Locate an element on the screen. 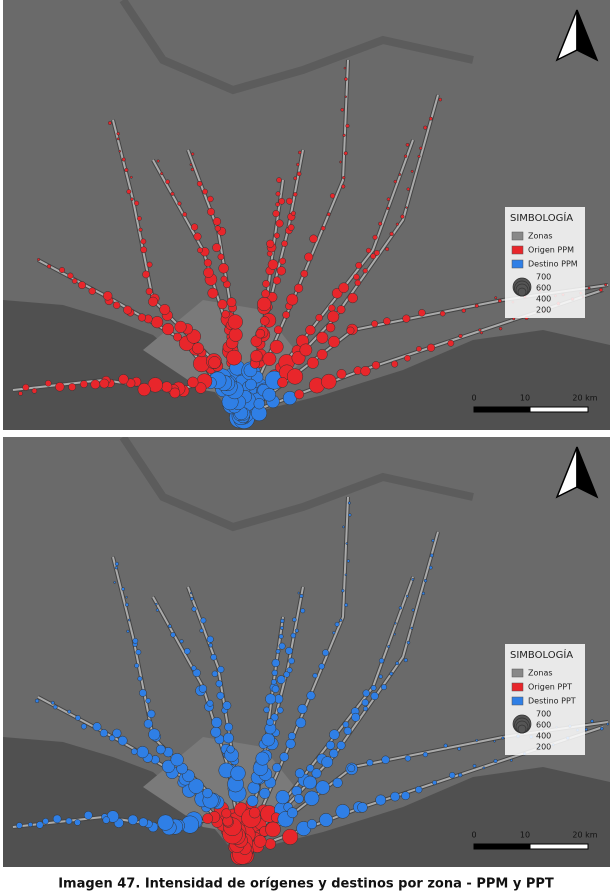 The width and height of the screenshot is (612, 896). scale-bar-white is located at coordinates (559, 846).